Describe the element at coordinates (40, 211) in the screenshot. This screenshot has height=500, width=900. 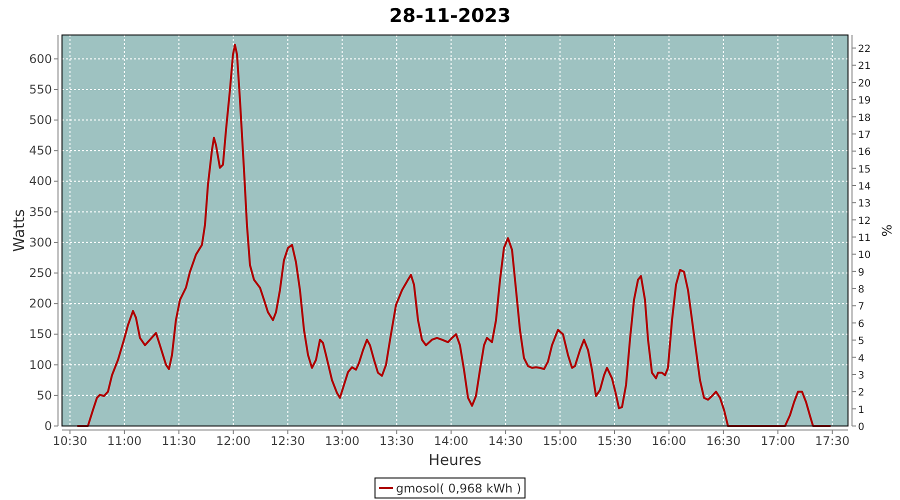
I see `y-tick-label: 350` at that location.